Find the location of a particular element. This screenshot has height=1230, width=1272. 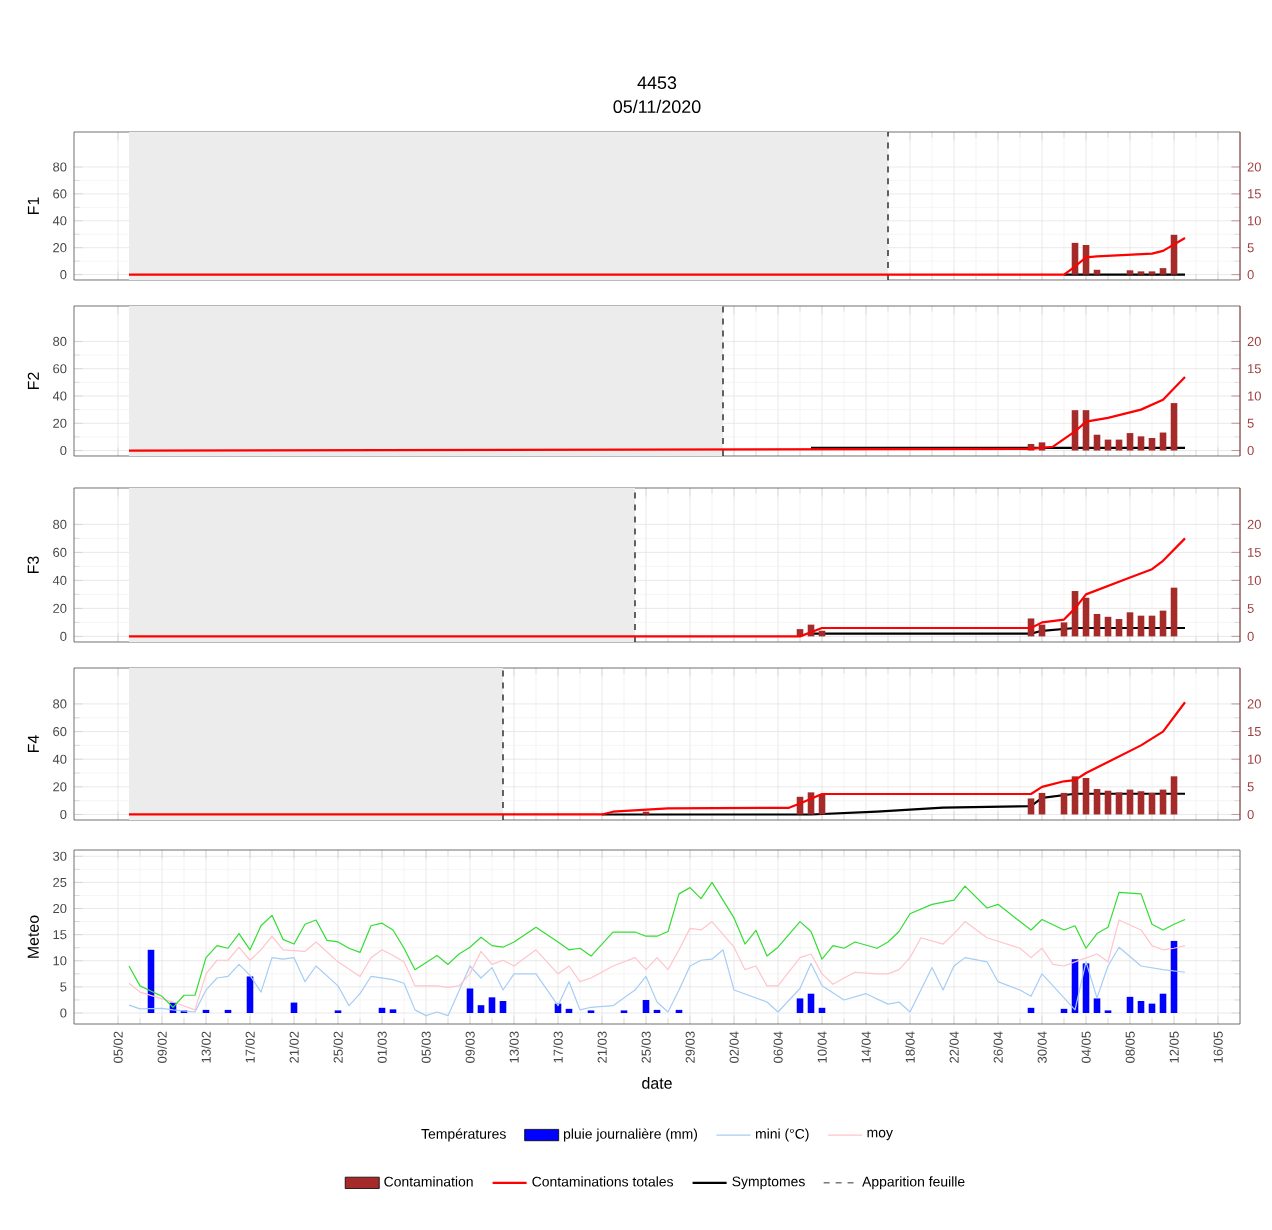

chart-subtitle: 05/11/2020 is located at coordinates (657, 106).